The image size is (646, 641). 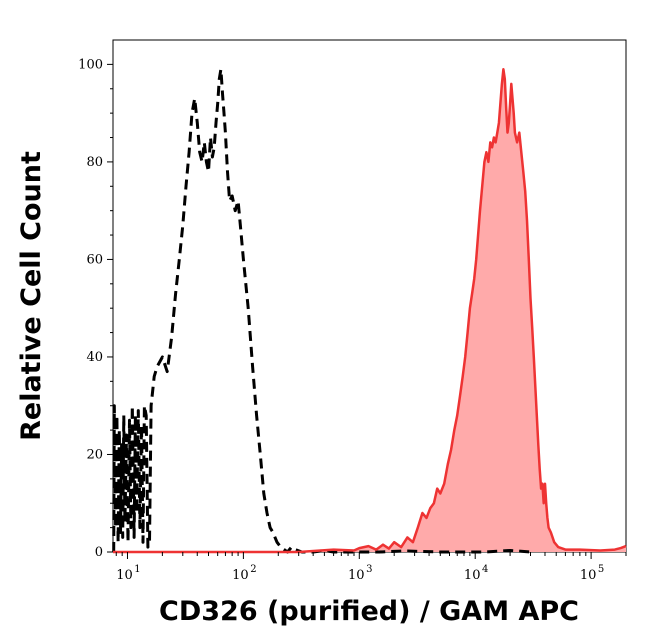 I want to click on y-tick-label: 60, so click(x=94, y=259).